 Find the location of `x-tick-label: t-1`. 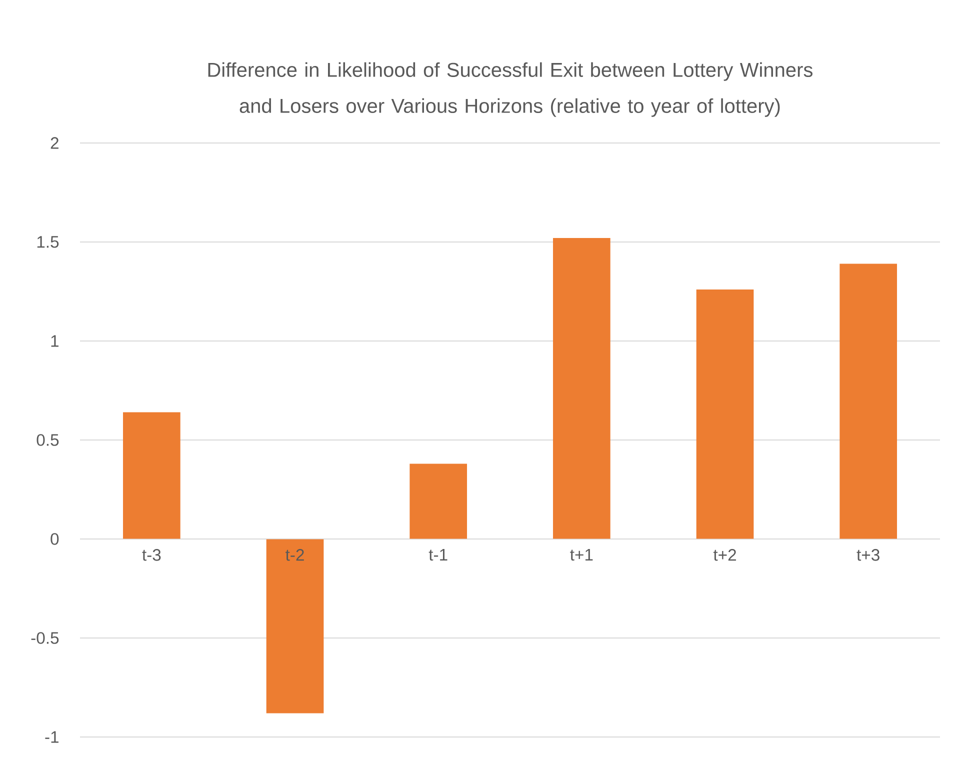

x-tick-label: t-1 is located at coordinates (438, 555).